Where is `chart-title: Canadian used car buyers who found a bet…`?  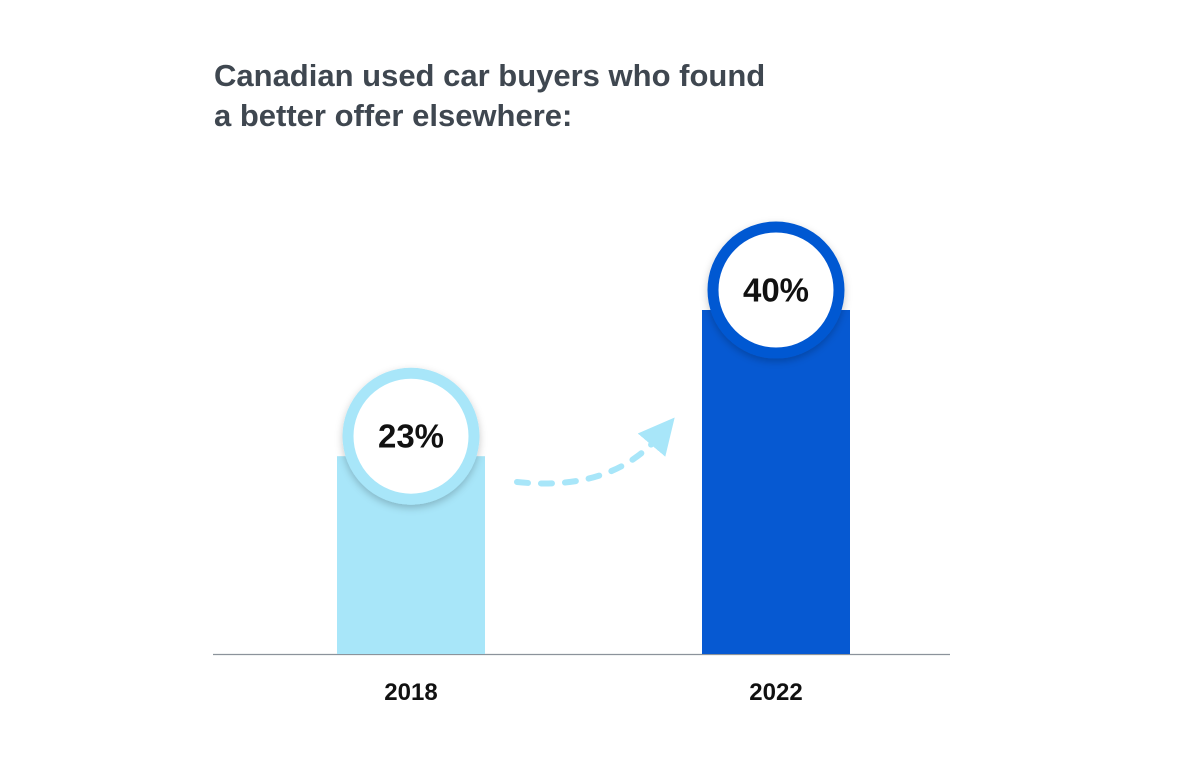
chart-title: Canadian used car buyers who found a bet… is located at coordinates (489, 96).